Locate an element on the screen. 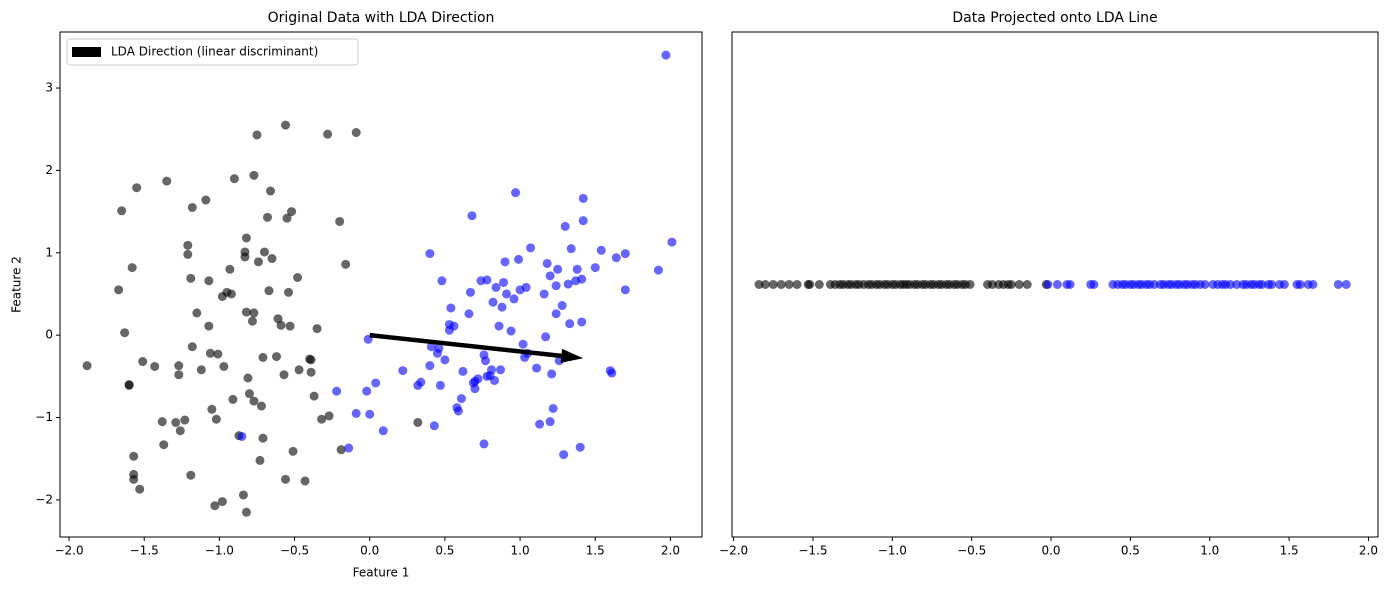 The width and height of the screenshot is (1388, 590). legend-swatch is located at coordinates (86, 52).